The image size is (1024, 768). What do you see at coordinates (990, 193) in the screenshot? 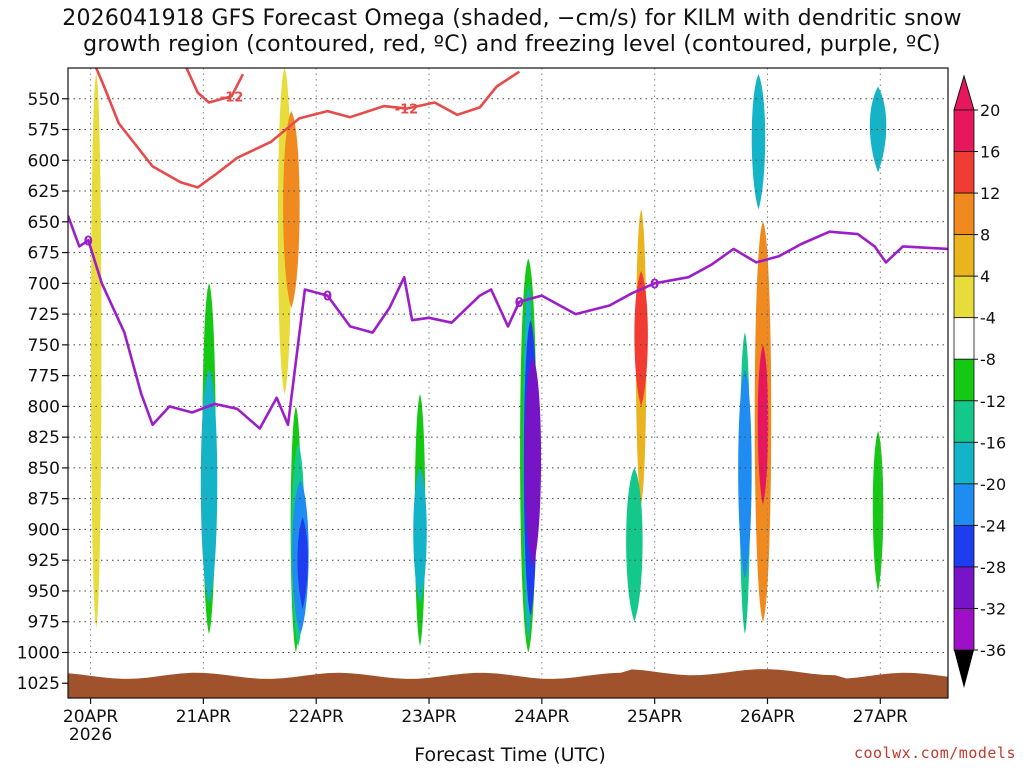
I see `colorbar-label-2: 12` at bounding box center [990, 193].